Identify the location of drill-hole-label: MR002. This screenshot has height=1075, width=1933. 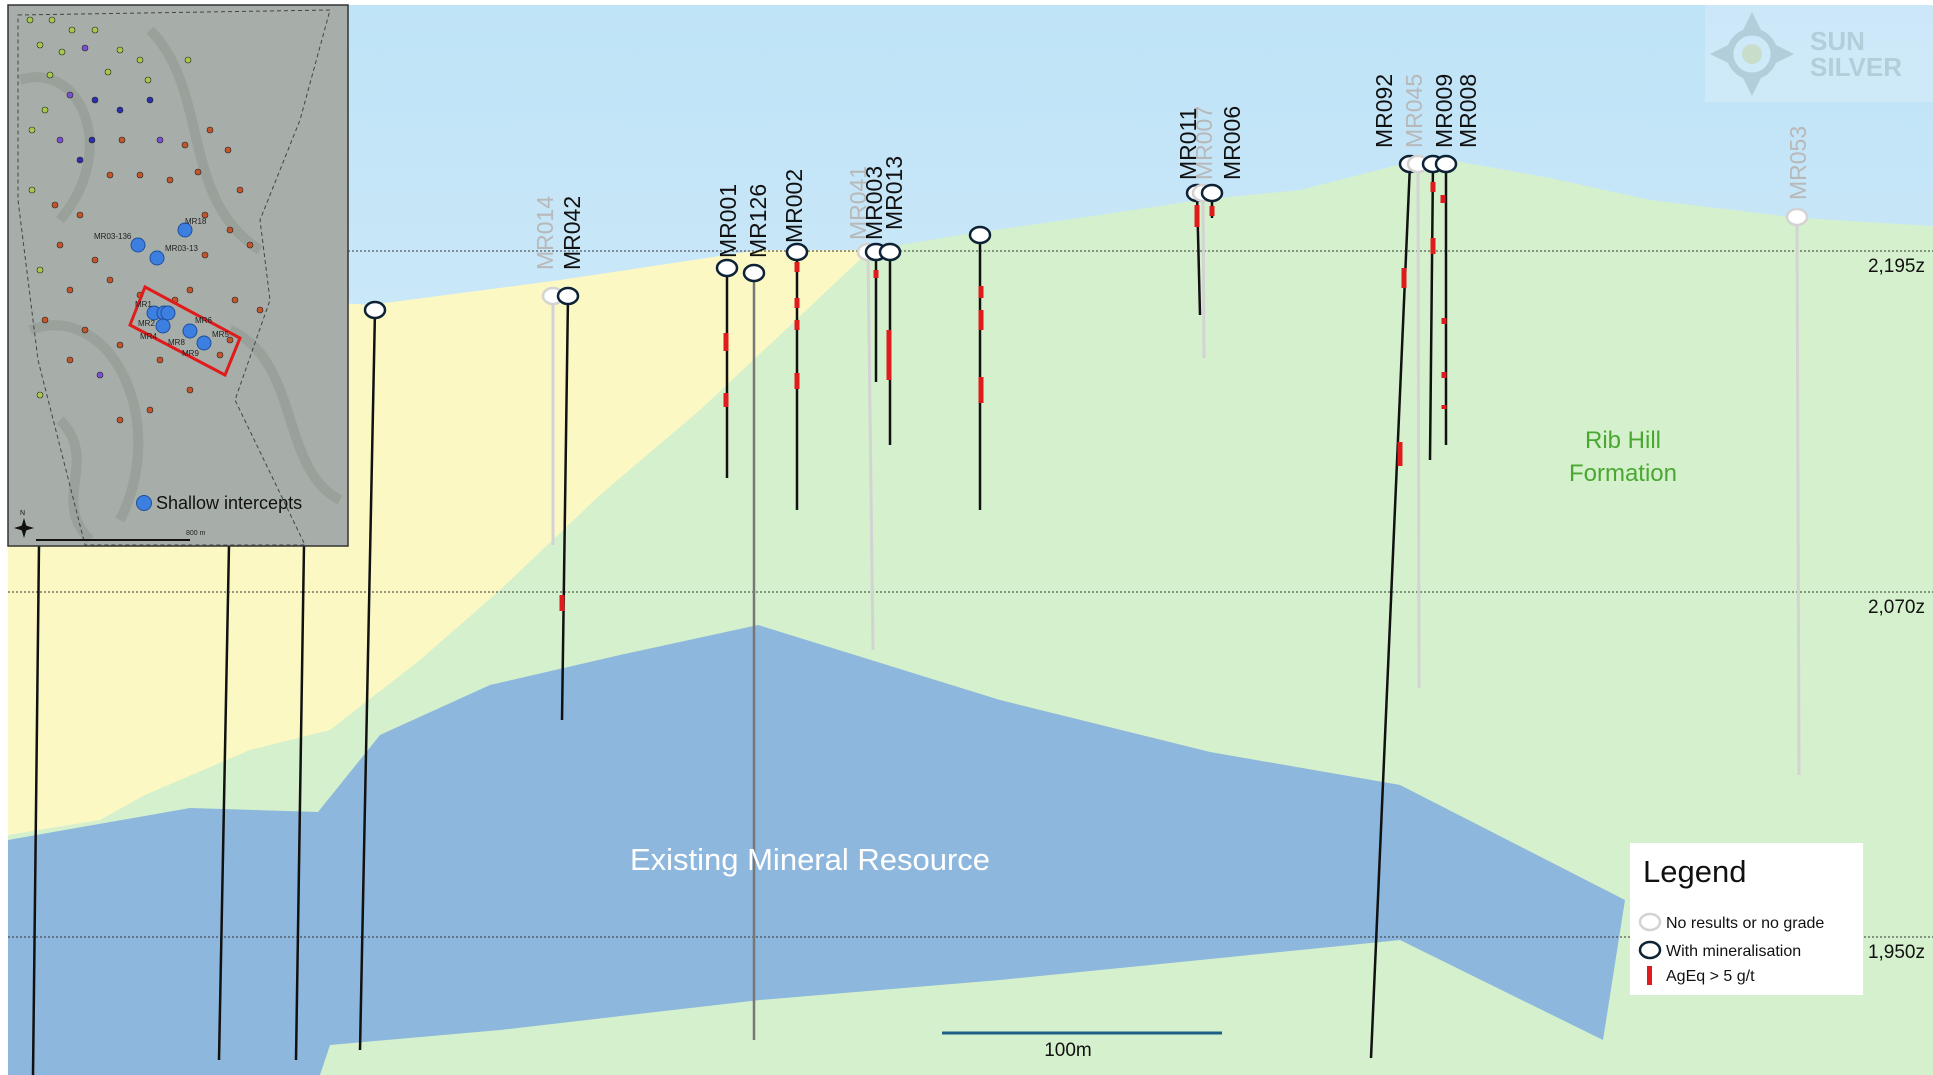
(794, 206).